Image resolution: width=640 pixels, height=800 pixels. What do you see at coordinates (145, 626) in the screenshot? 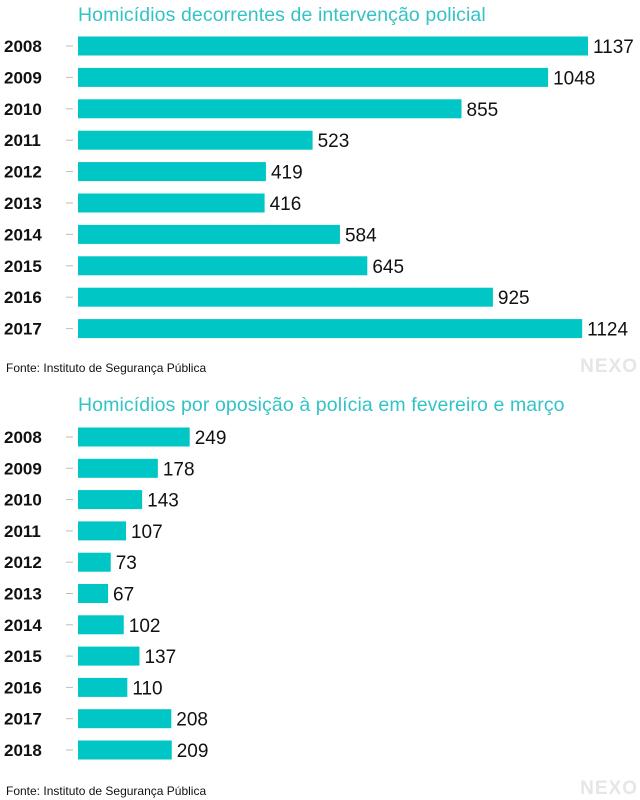
I see `value-label: 102` at bounding box center [145, 626].